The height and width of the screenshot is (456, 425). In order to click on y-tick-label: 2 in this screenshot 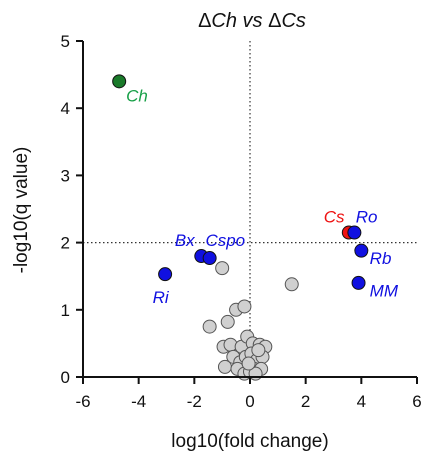, I will do `click(65, 243)`.